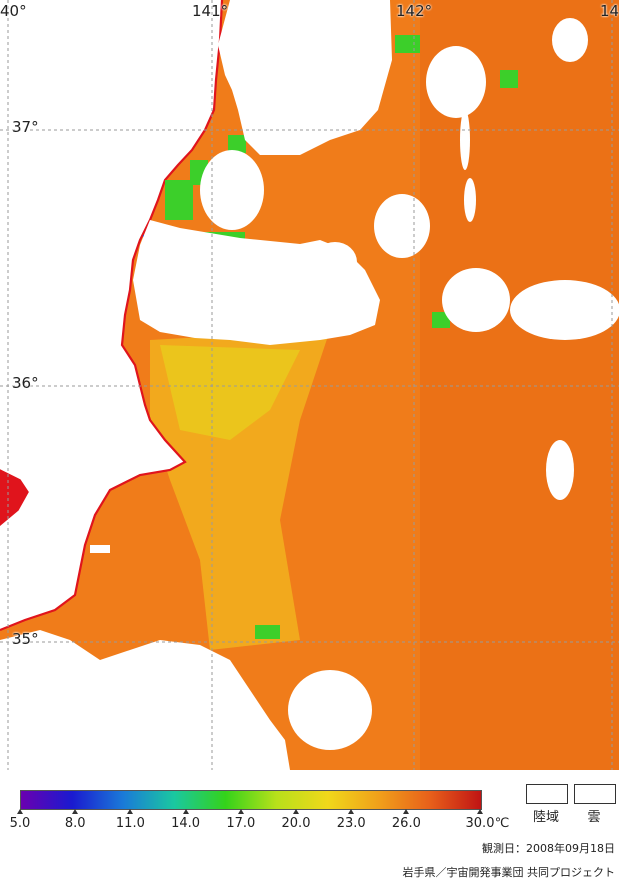 The width and height of the screenshot is (619, 881). Describe the element at coordinates (594, 817) in the screenshot. I see `cloud-label: 雲` at that location.